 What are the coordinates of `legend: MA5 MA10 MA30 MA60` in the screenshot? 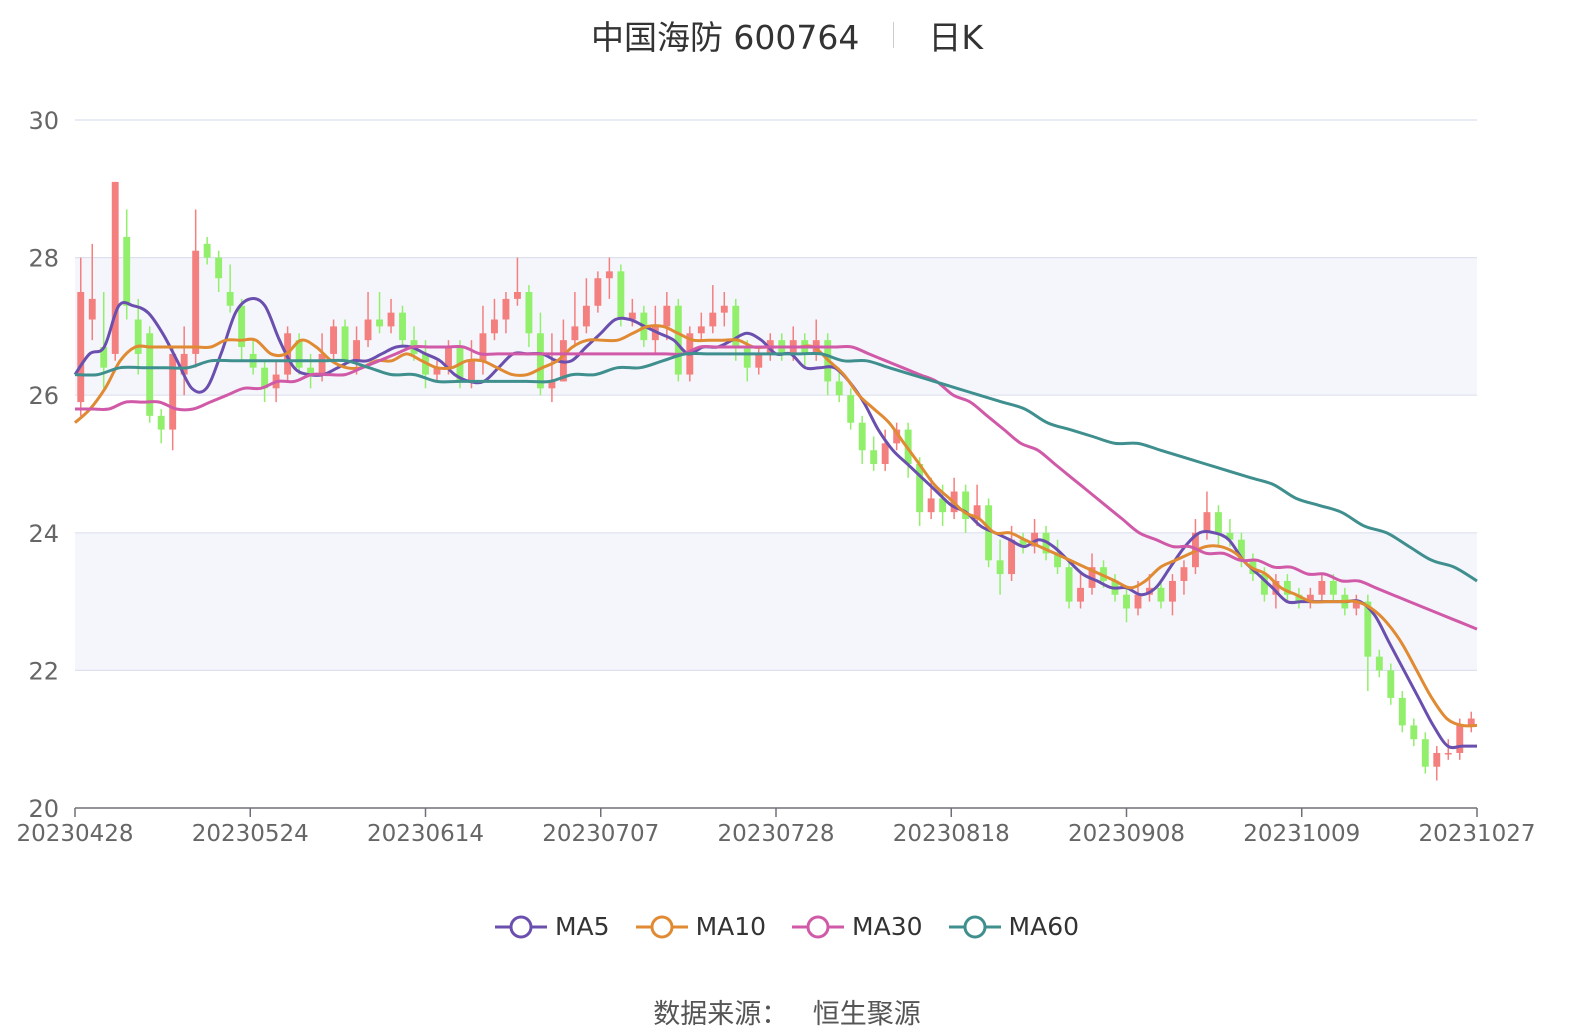 It's located at (787, 926).